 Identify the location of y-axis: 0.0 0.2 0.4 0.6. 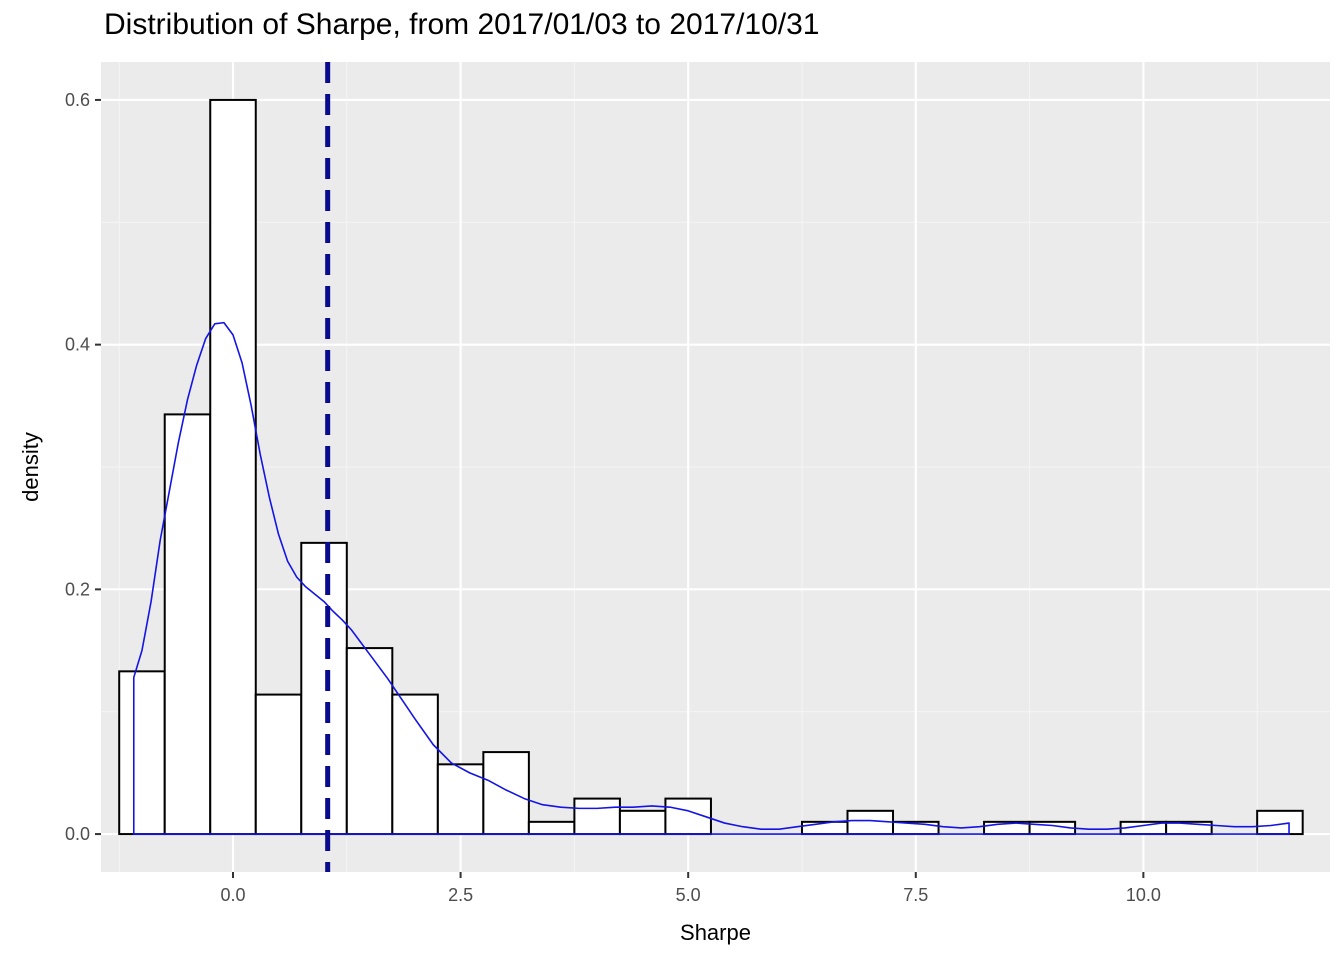
(83, 467).